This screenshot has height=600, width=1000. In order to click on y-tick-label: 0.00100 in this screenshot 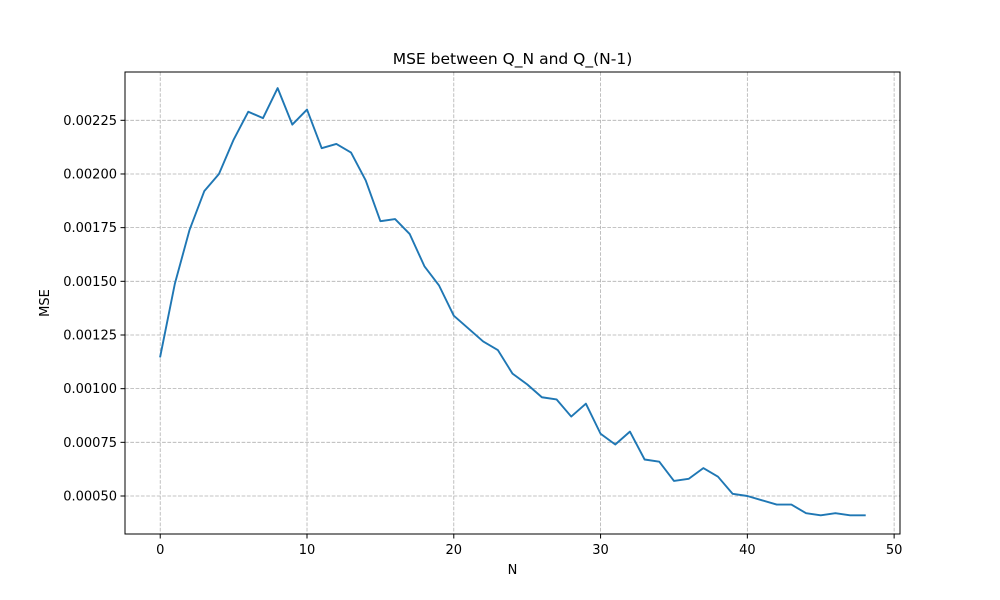, I will do `click(90, 389)`.